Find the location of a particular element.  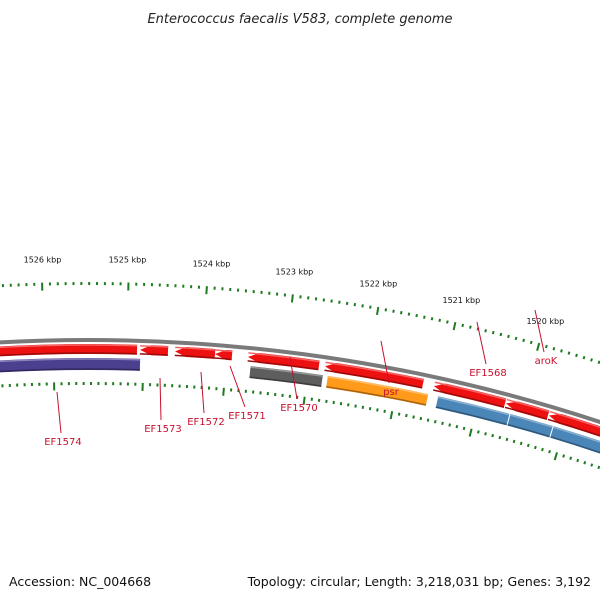

tick-label: 1526 kbp is located at coordinates (43, 260).